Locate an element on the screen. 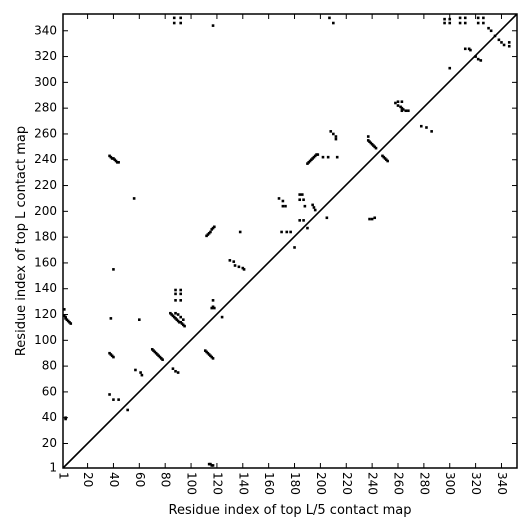 The width and height of the screenshot is (531, 531). x-tick-label: 260 is located at coordinates (399, 483).